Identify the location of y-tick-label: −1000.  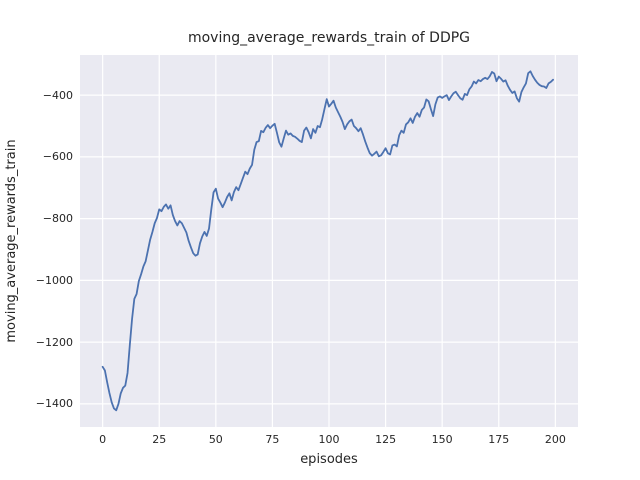
(54, 280).